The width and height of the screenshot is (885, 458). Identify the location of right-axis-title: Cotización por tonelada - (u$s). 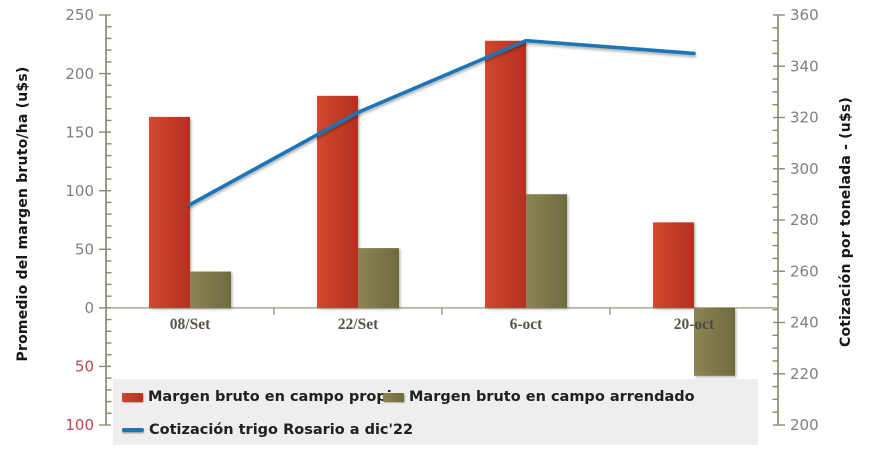
(846, 222).